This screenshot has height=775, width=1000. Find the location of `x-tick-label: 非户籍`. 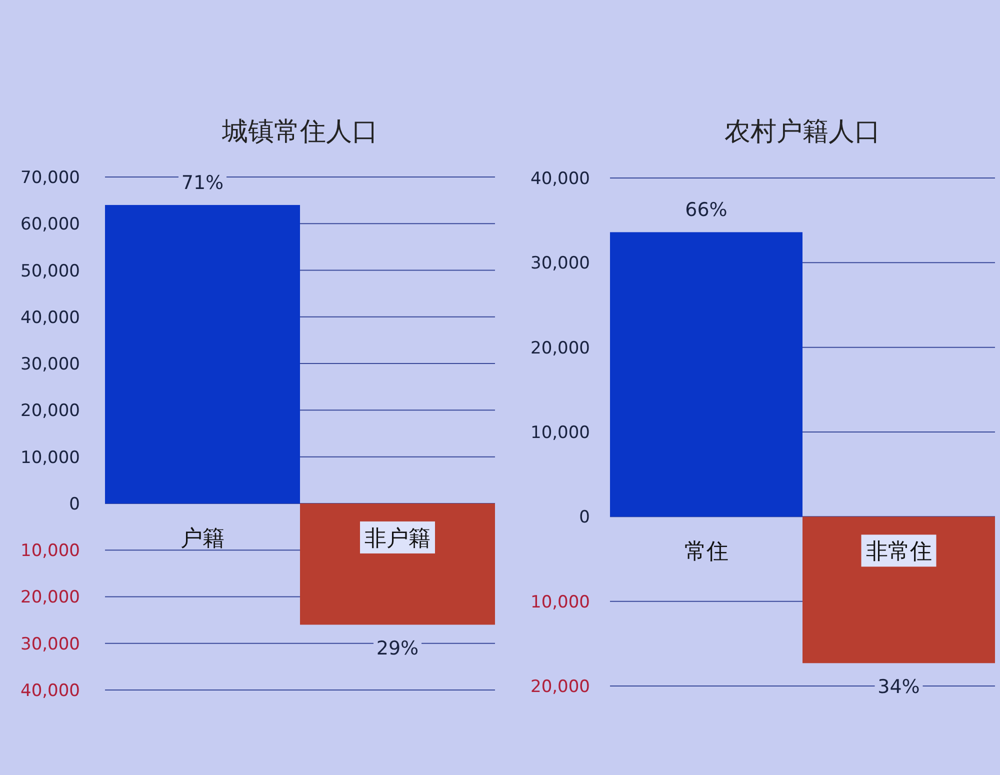

x-tick-label: 非户籍 is located at coordinates (397, 539).